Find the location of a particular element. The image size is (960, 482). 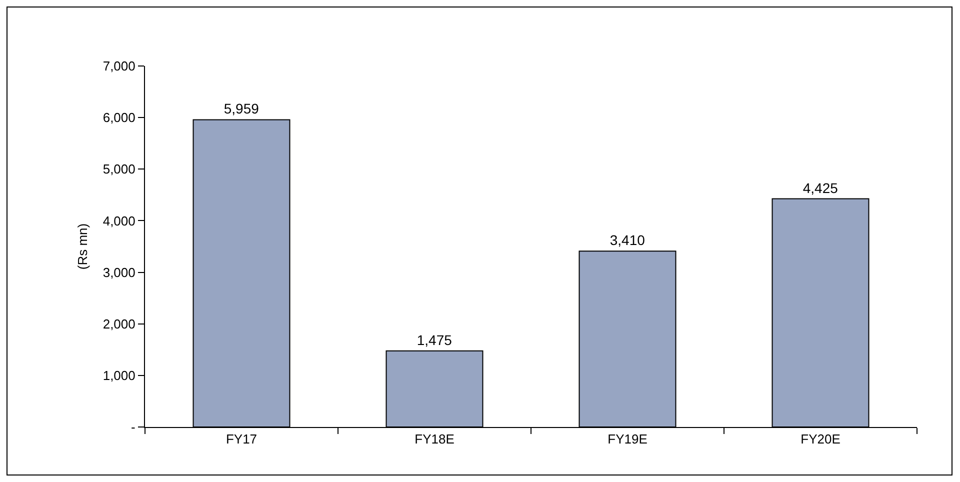

data-label: 5,959 is located at coordinates (242, 108).